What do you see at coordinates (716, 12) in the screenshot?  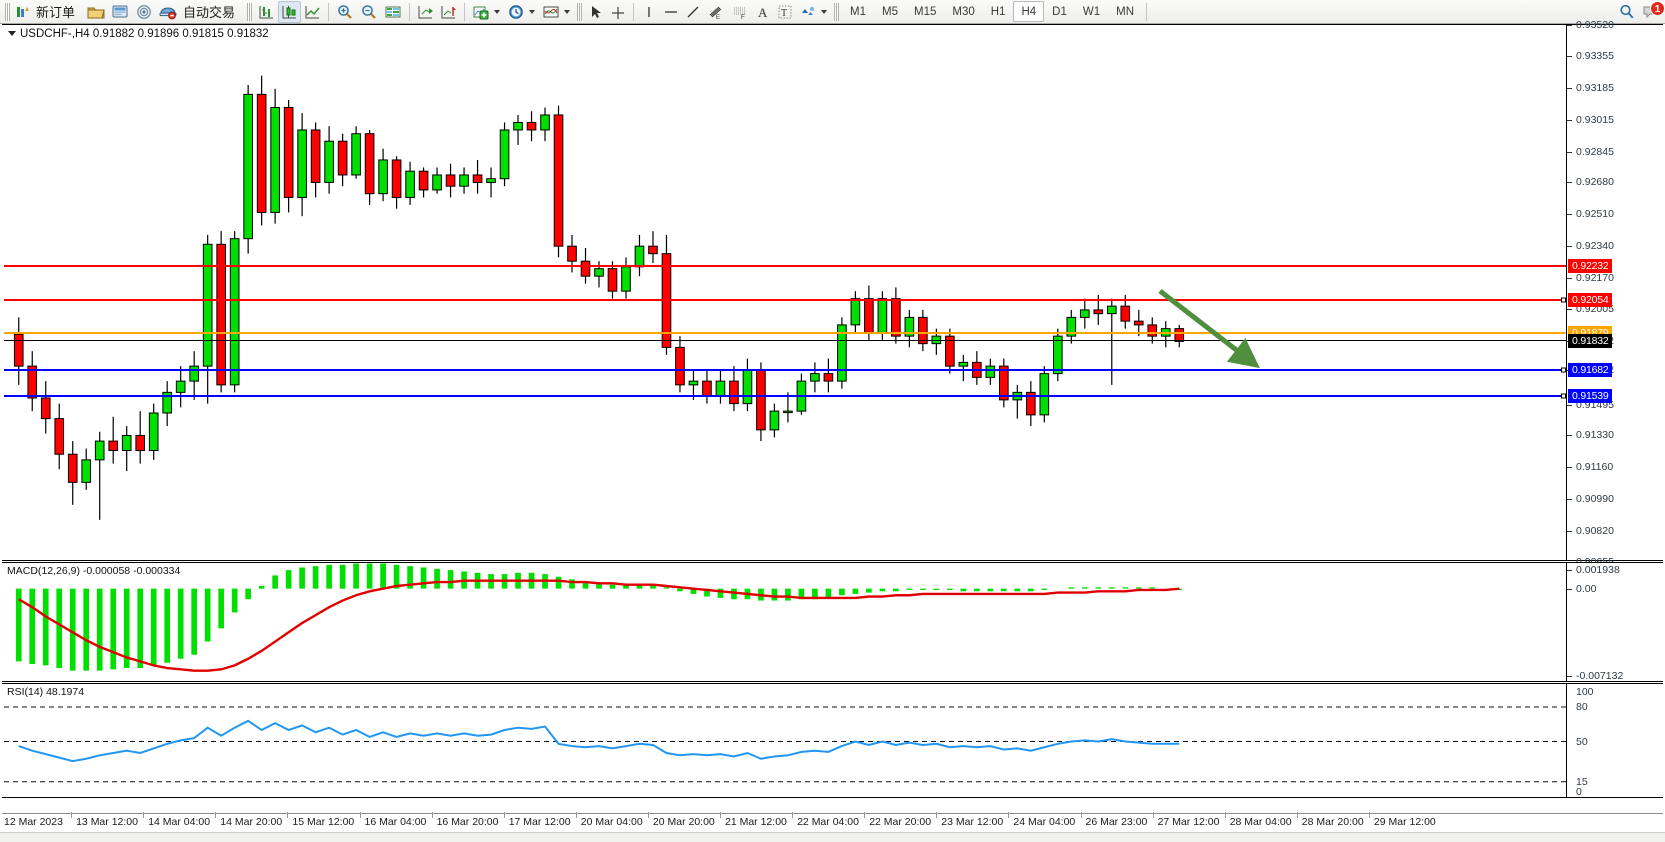 I see `channel-button: E` at bounding box center [716, 12].